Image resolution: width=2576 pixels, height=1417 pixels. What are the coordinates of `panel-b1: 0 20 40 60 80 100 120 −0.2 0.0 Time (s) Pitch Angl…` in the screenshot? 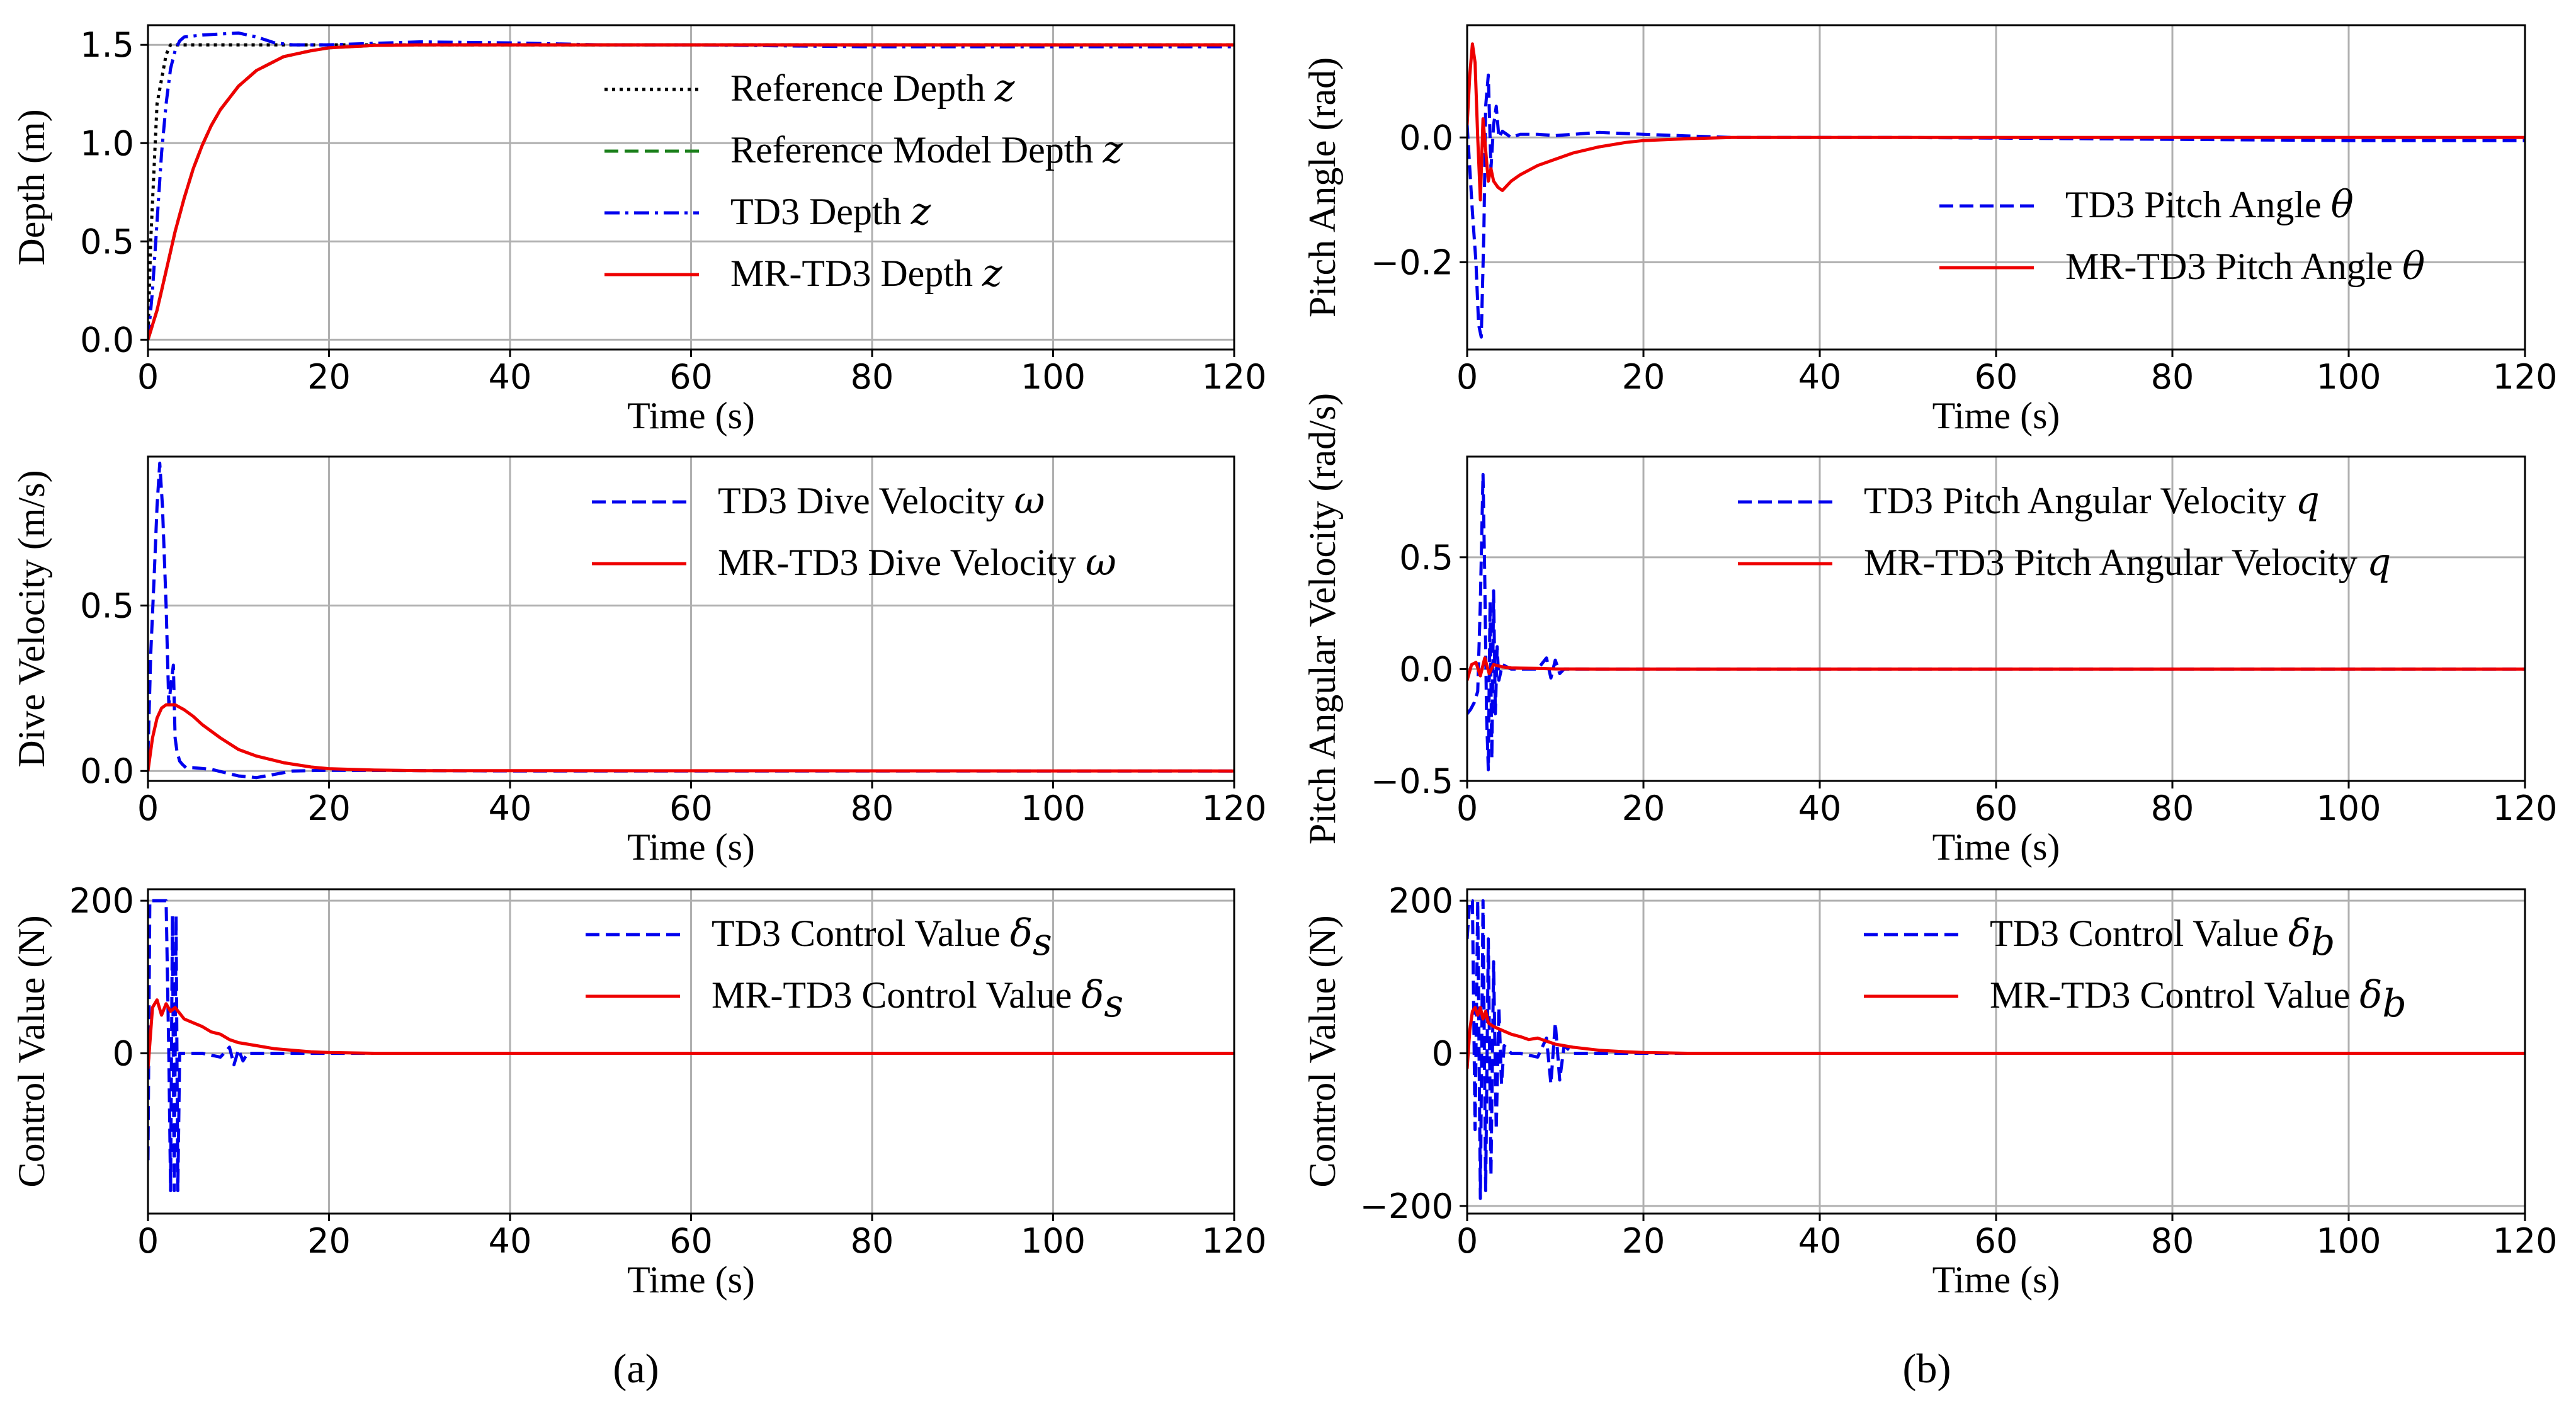 It's located at (1930, 230).